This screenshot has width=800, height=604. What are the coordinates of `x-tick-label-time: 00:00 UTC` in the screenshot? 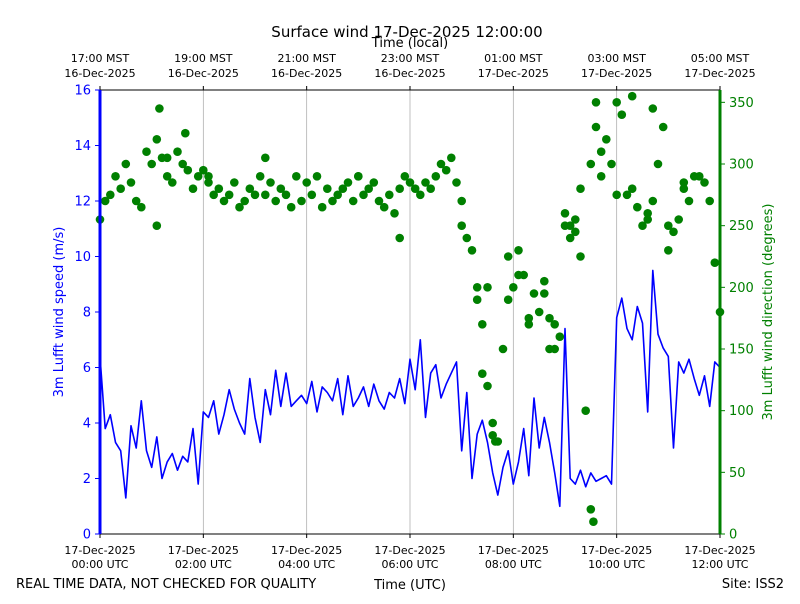 It's located at (99, 564).